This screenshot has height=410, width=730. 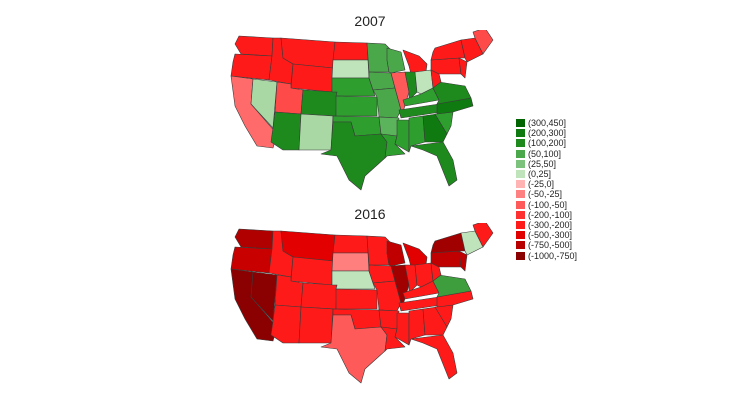 I want to click on legend-item: (-50,-25], so click(x=546, y=194).